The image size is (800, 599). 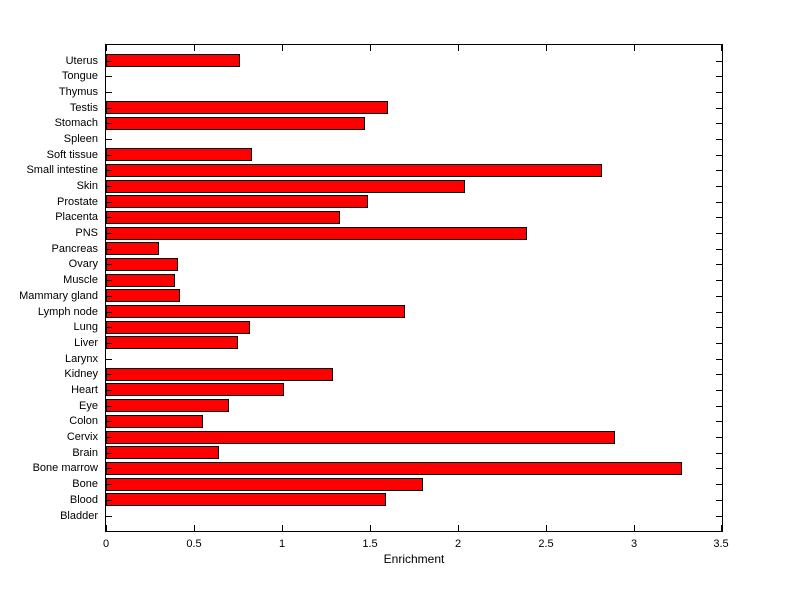 I want to click on y-tick-left-placenta, so click(x=109, y=217).